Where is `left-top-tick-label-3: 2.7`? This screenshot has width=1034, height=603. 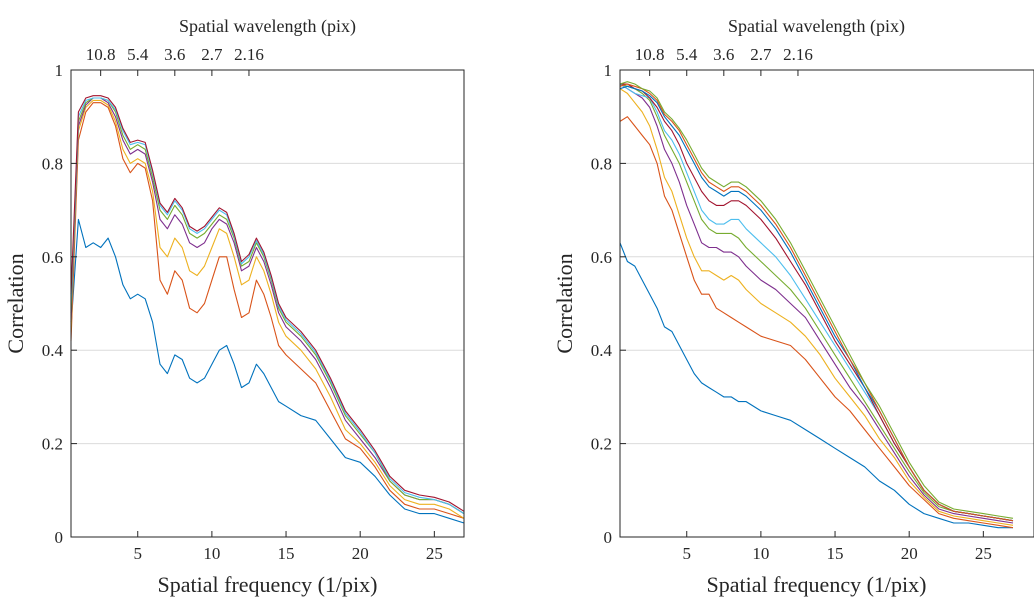 left-top-tick-label-3: 2.7 is located at coordinates (212, 54).